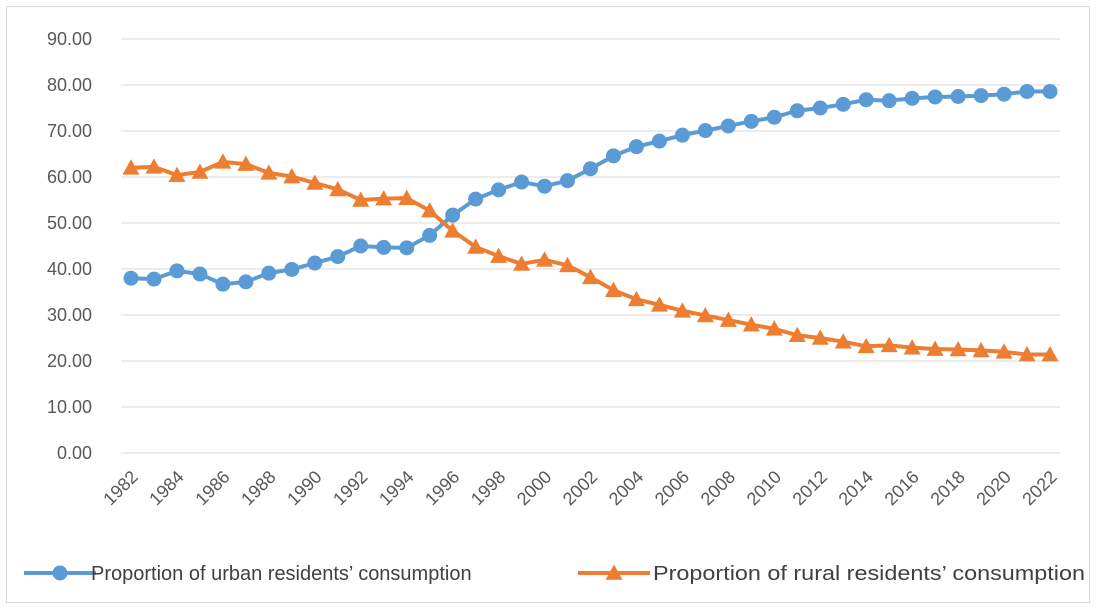 This screenshot has width=1096, height=609. What do you see at coordinates (69, 315) in the screenshot?
I see `y-tick-label: 30.00` at bounding box center [69, 315].